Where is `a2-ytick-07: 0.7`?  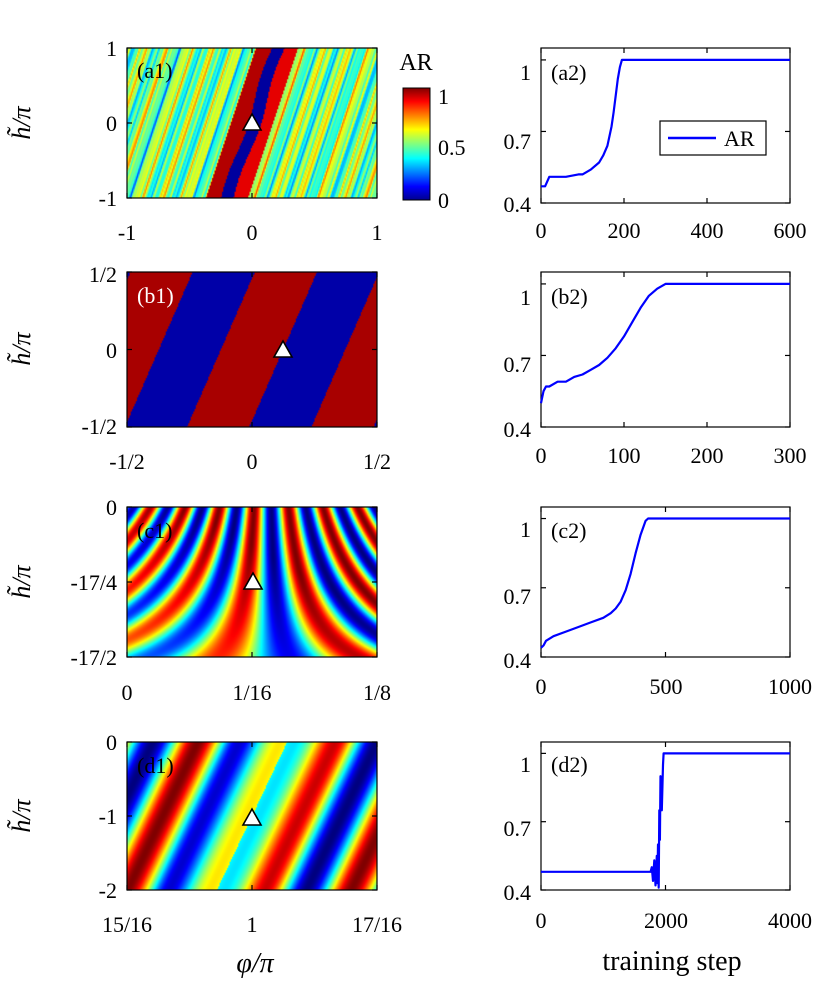
a2-ytick-07: 0.7 is located at coordinates (518, 141).